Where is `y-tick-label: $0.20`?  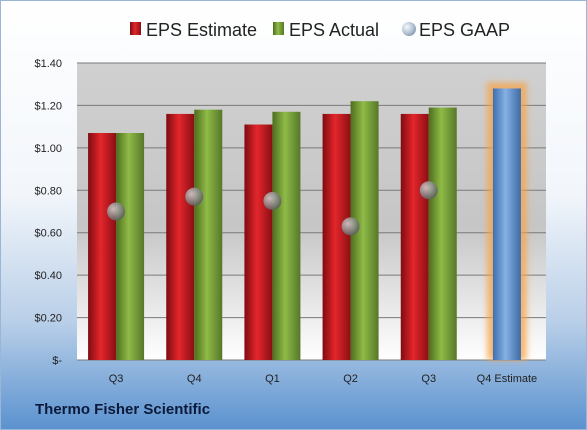
y-tick-label: $0.20 is located at coordinates (48, 319).